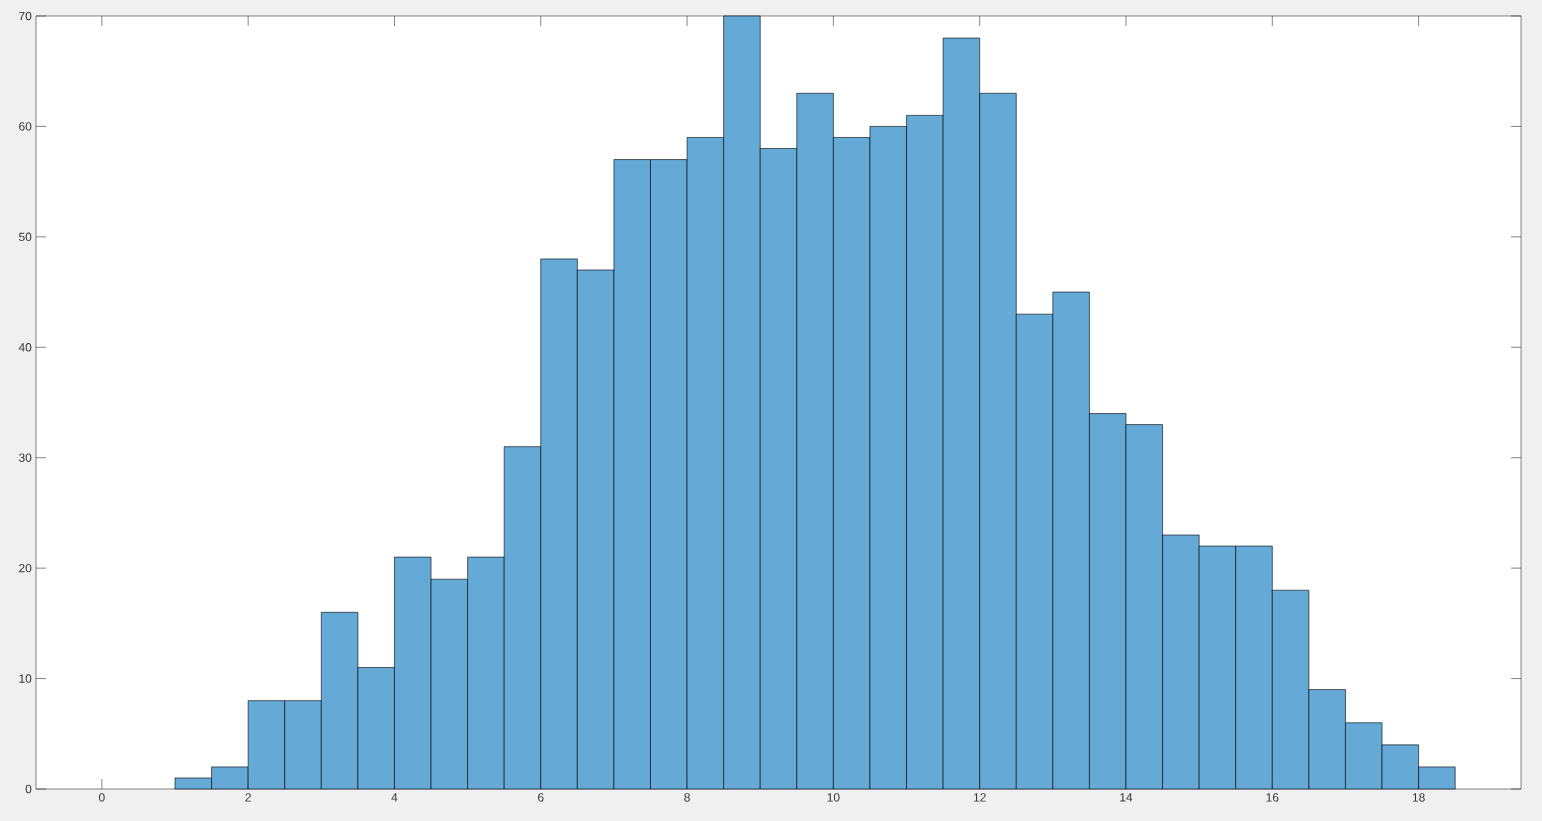 Image resolution: width=1542 pixels, height=821 pixels. Describe the element at coordinates (25, 678) in the screenshot. I see `y-tick-label: 10` at that location.